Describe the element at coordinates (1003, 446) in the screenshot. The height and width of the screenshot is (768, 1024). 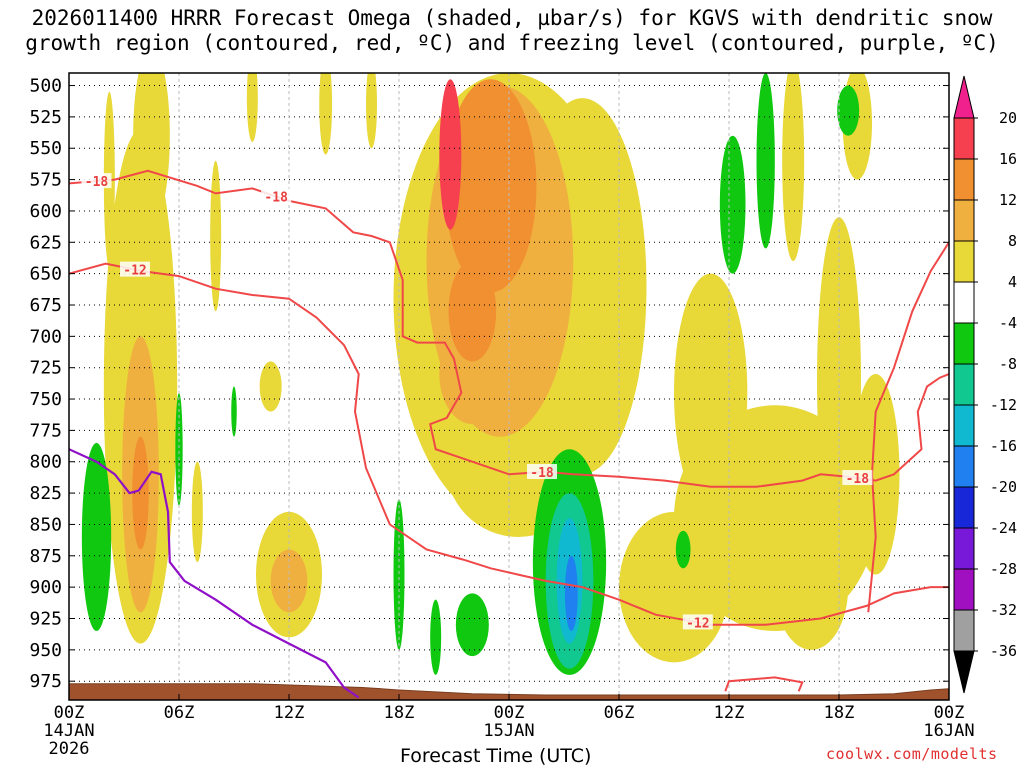
I see `colorbar-label: -16` at that location.